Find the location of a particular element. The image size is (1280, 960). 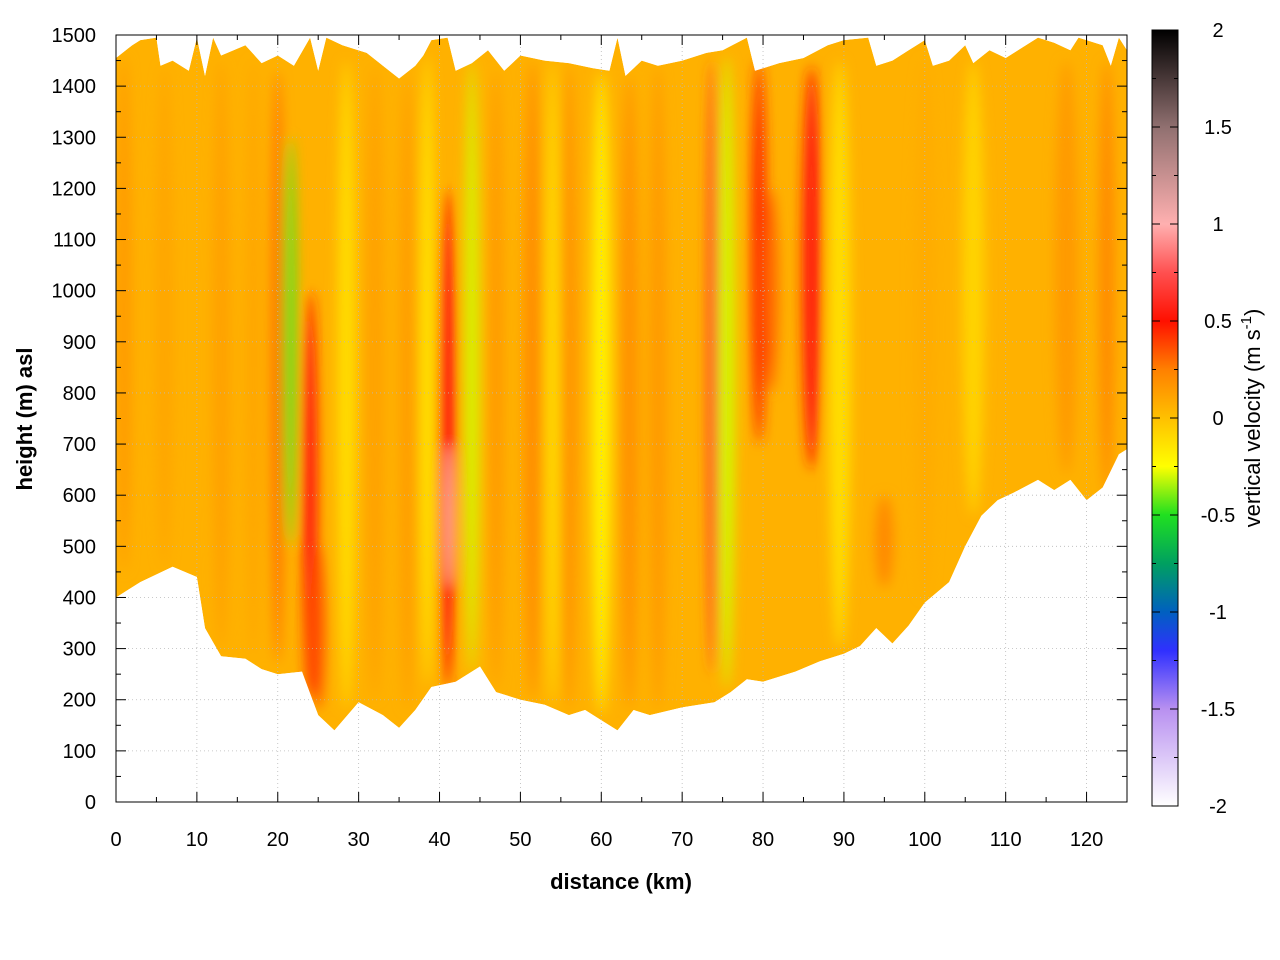

colorbar: 2 1.5 1 0.5 0 -0.5 -1 -1.5 -2 is located at coordinates (1193, 419).